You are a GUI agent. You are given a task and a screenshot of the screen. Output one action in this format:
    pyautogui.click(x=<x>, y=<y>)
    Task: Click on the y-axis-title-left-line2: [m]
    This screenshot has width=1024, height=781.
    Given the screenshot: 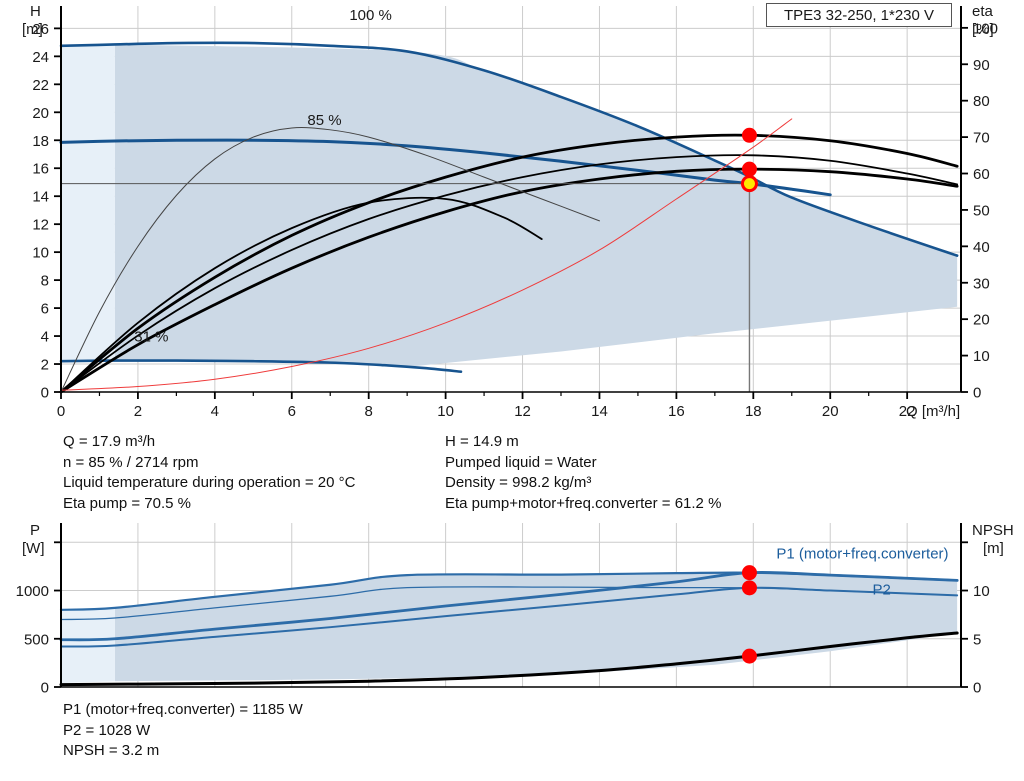 What is the action you would take?
    pyautogui.click(x=32, y=29)
    